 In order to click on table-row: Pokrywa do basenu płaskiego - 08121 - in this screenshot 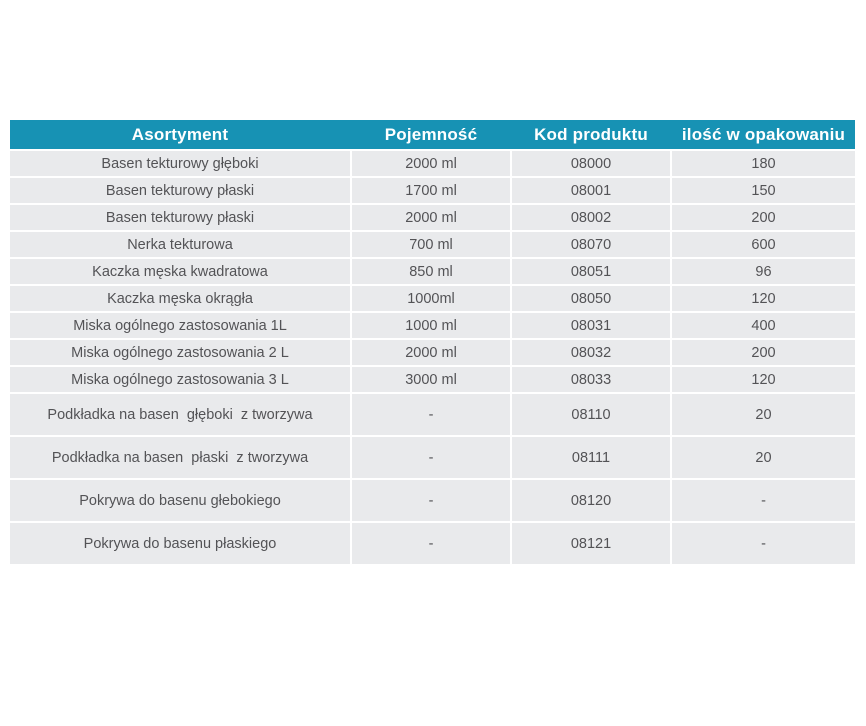, I will do `click(432, 543)`.